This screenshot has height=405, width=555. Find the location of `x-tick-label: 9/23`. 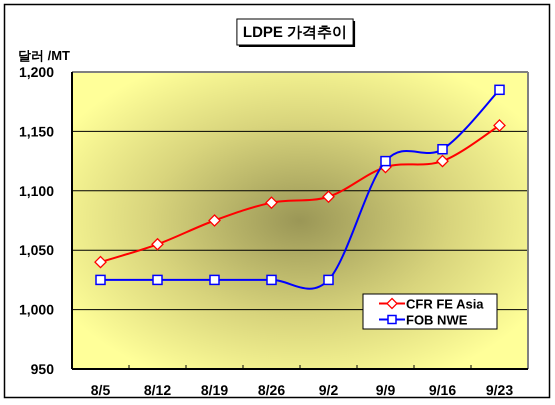

x-tick-label: 9/23 is located at coordinates (500, 390).